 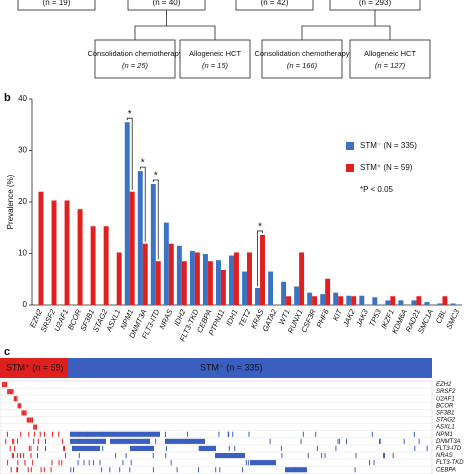 What do you see at coordinates (7, 352) in the screenshot?
I see `panel-label: c` at bounding box center [7, 352].